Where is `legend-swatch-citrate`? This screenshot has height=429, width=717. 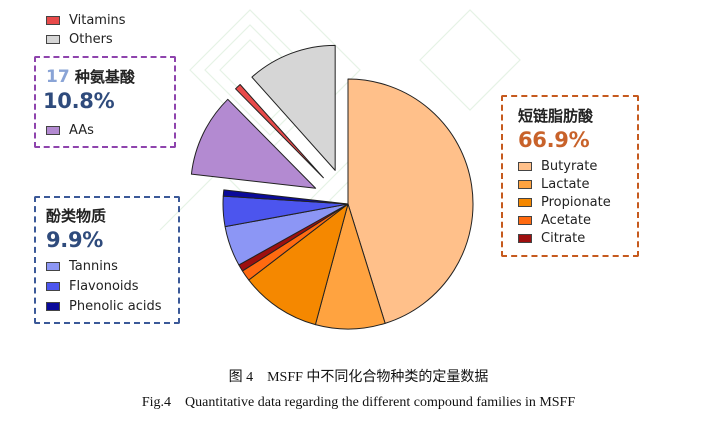 legend-swatch-citrate is located at coordinates (525, 238).